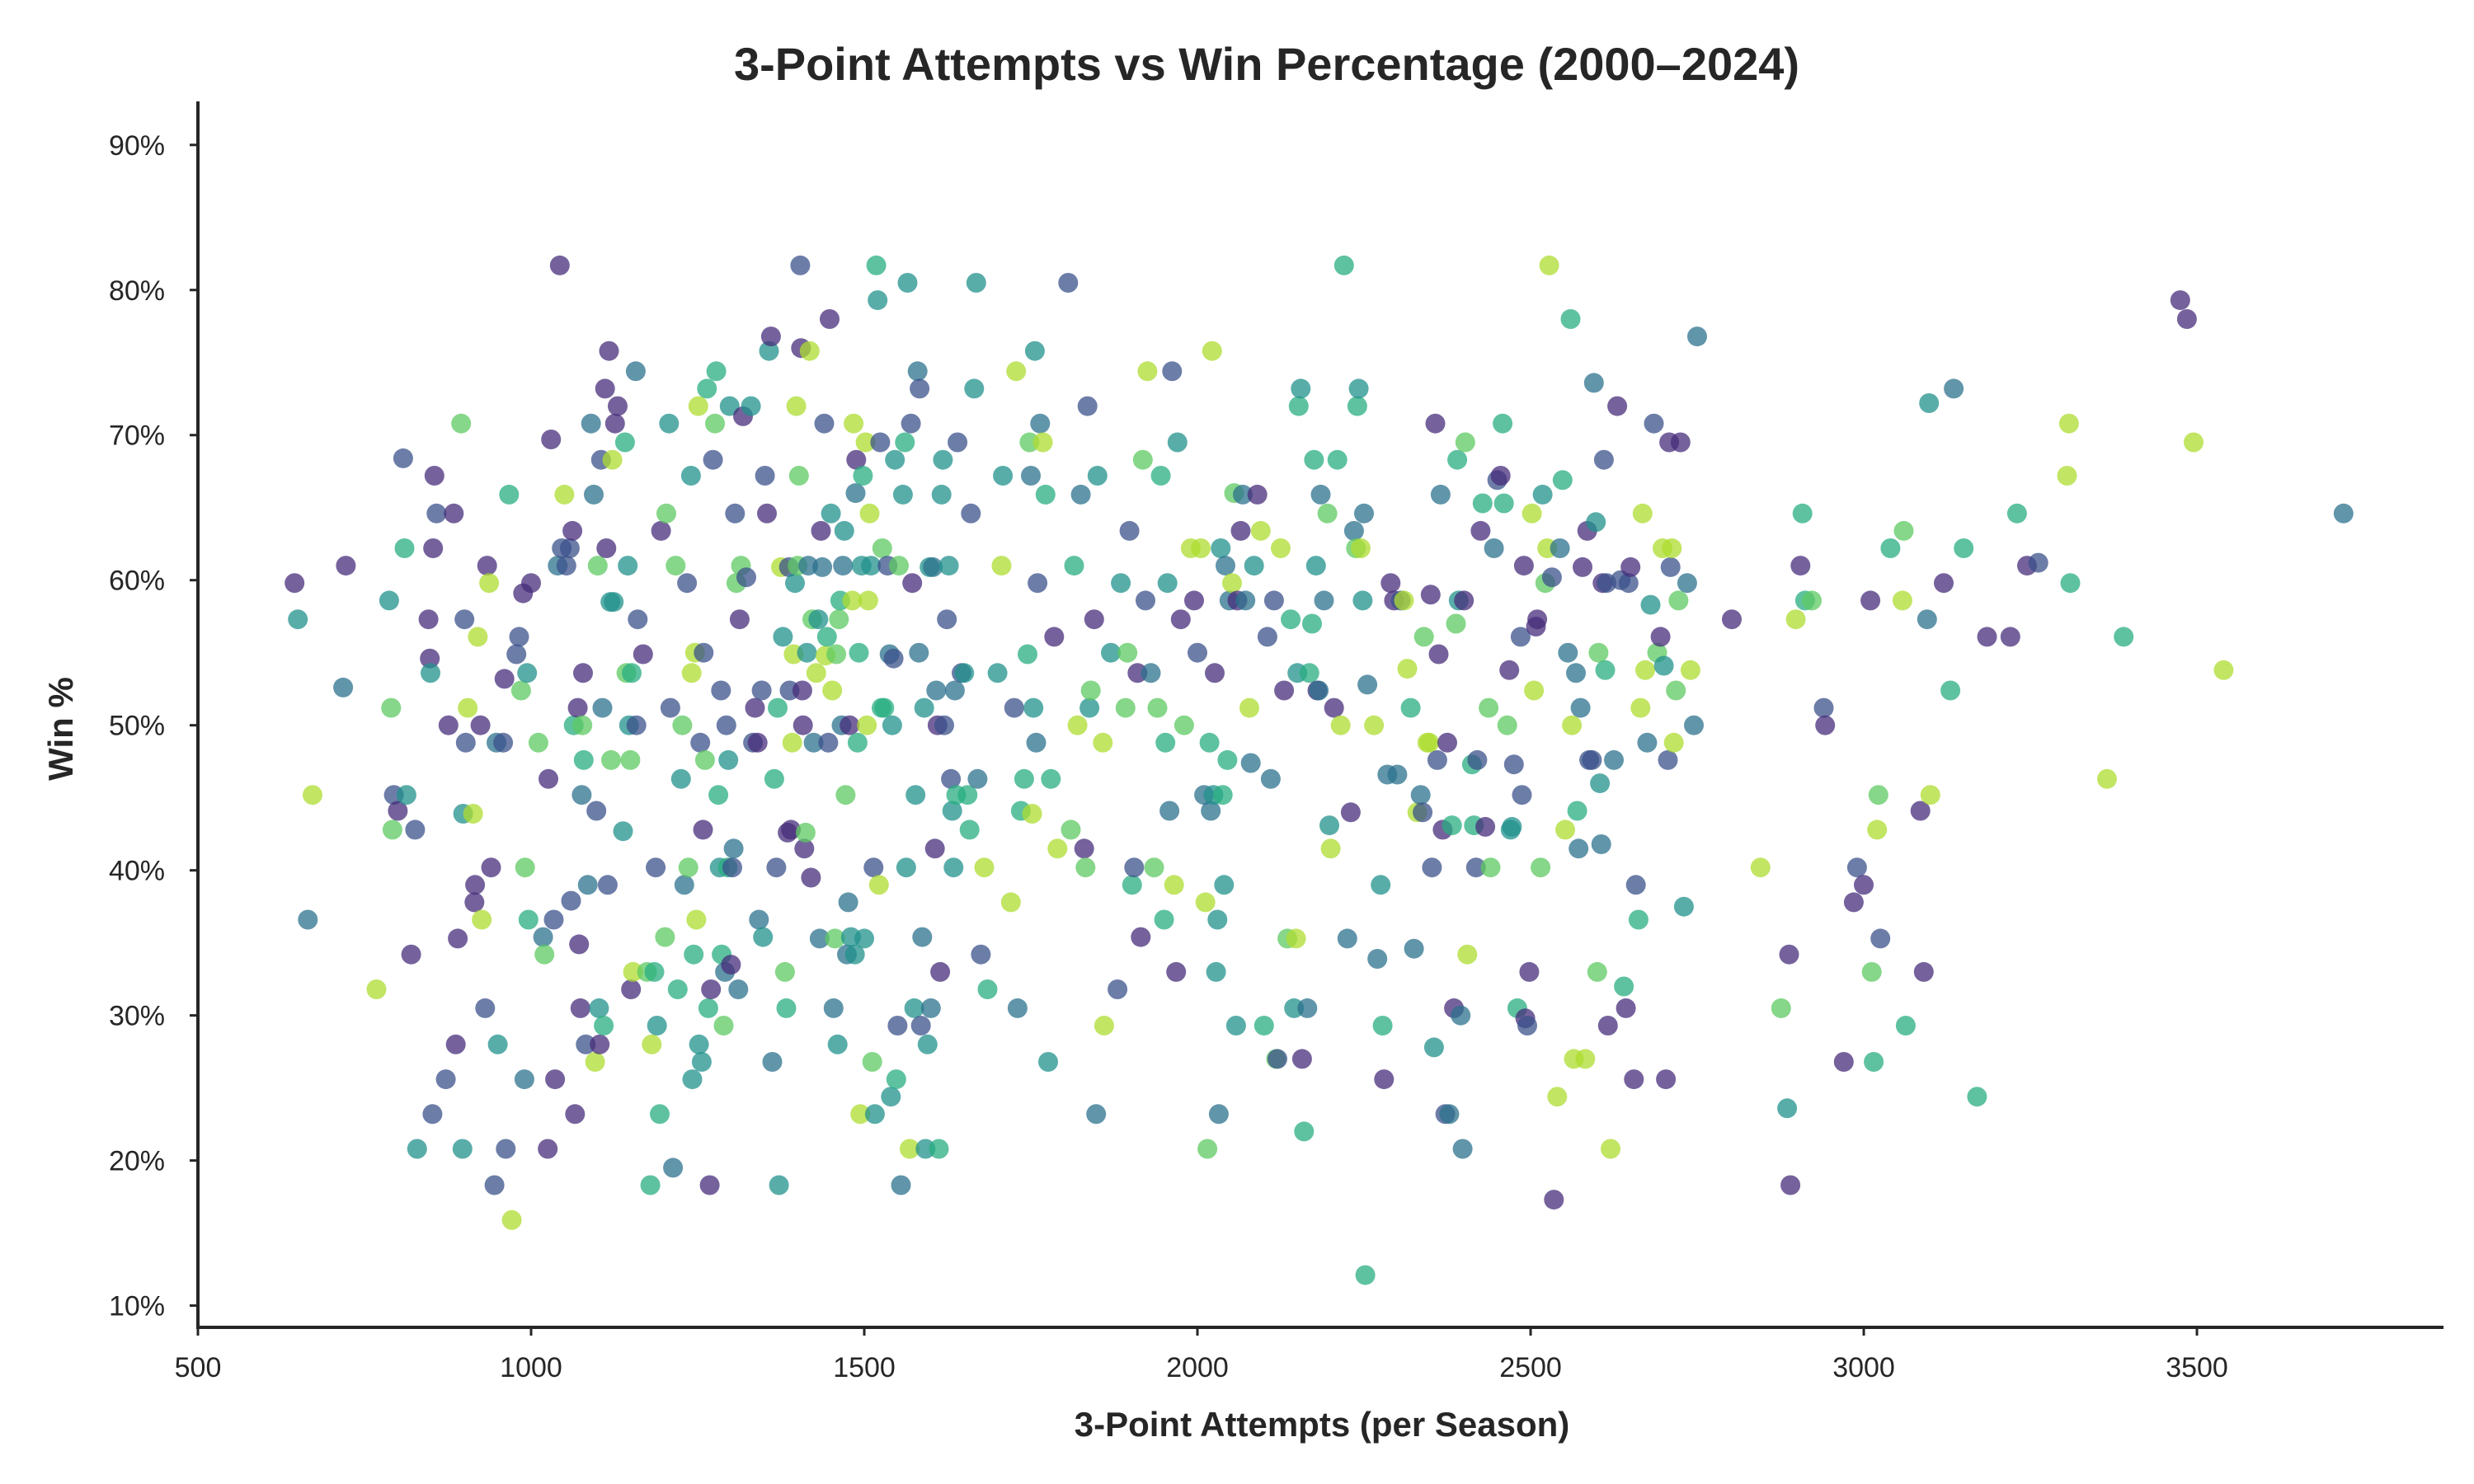 The height and width of the screenshot is (1484, 2474). I want to click on x-tick-label: 2000, so click(1197, 1367).